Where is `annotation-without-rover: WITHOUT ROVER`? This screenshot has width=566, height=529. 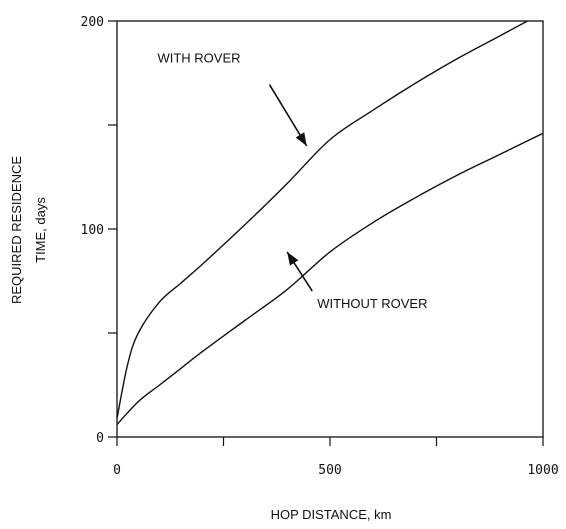 annotation-without-rover: WITHOUT ROVER is located at coordinates (372, 303).